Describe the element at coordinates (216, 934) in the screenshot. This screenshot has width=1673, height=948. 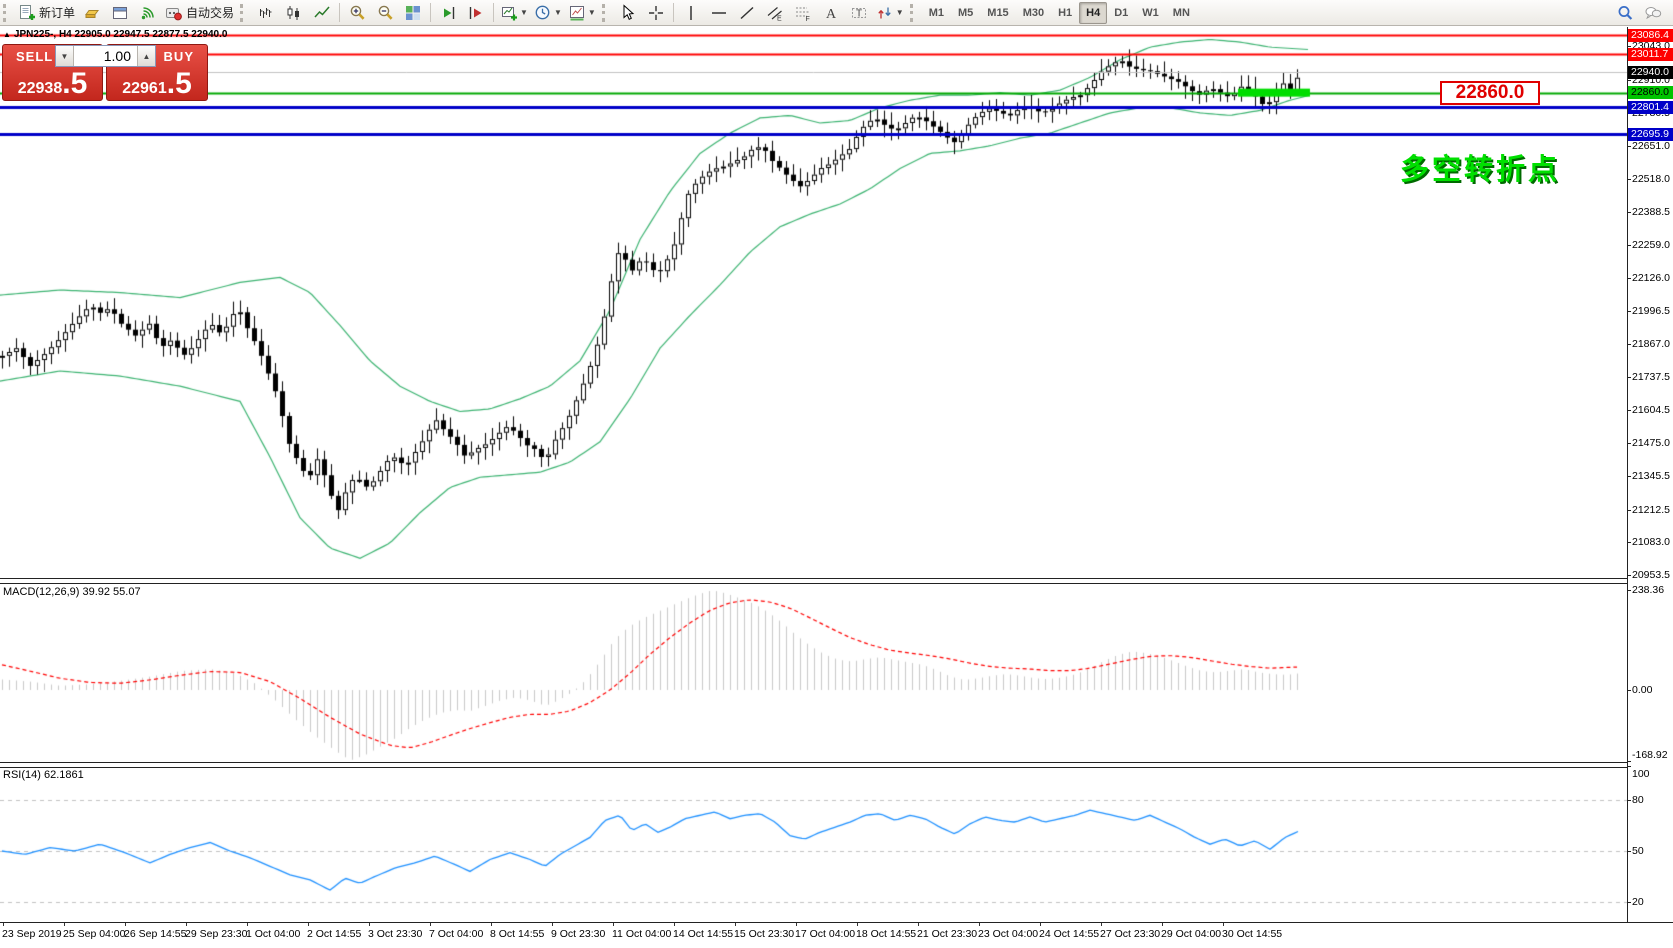
I see `time-axis-label: 29 Sep 23:30` at that location.